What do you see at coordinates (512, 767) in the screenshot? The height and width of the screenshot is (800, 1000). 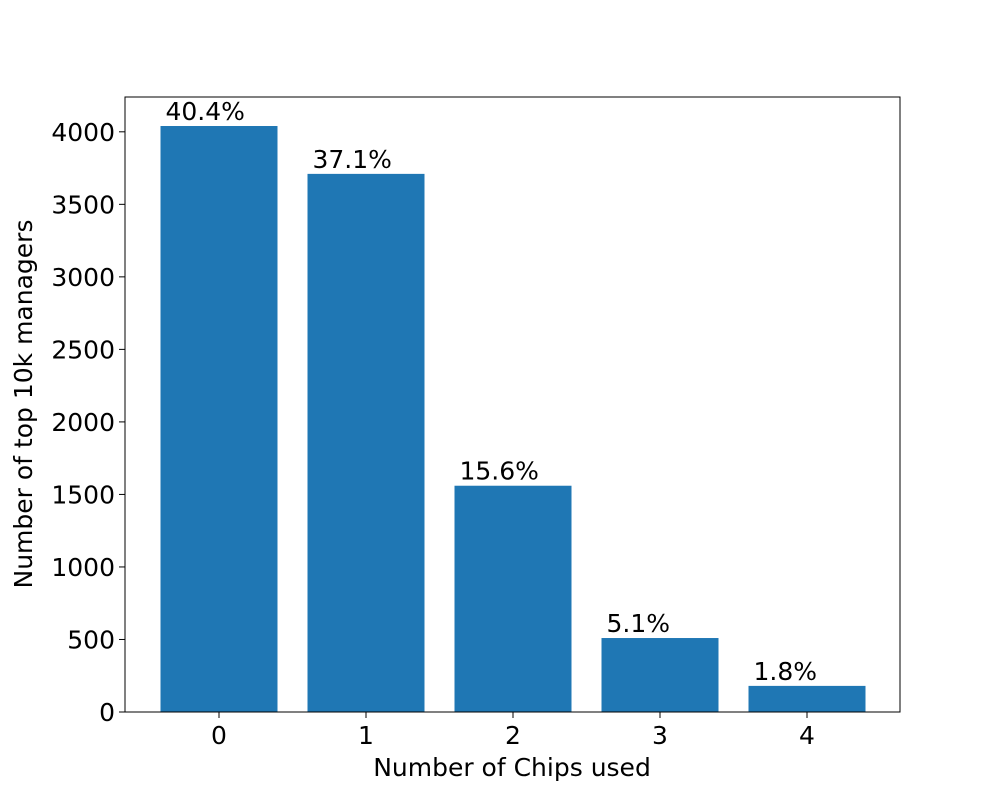 I see `x-axis-label: Number of Chips used` at bounding box center [512, 767].